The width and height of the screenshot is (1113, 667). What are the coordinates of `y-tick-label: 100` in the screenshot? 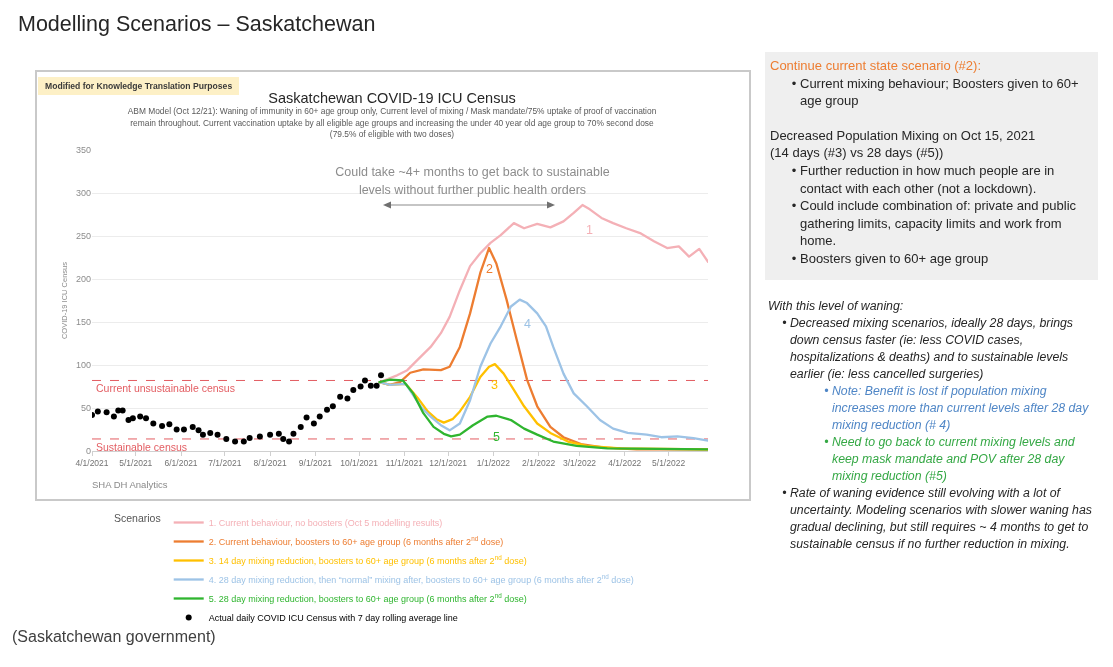 It's located at (83, 365).